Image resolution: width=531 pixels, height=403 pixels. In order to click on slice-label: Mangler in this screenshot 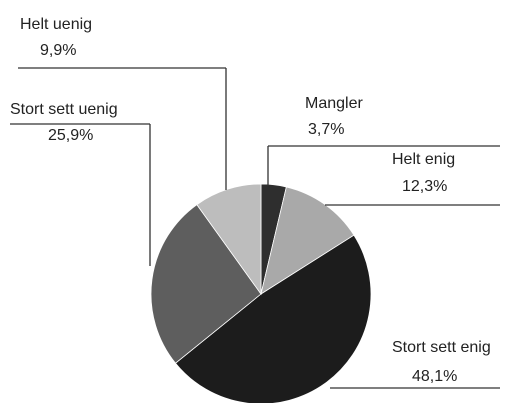, I will do `click(334, 103)`.